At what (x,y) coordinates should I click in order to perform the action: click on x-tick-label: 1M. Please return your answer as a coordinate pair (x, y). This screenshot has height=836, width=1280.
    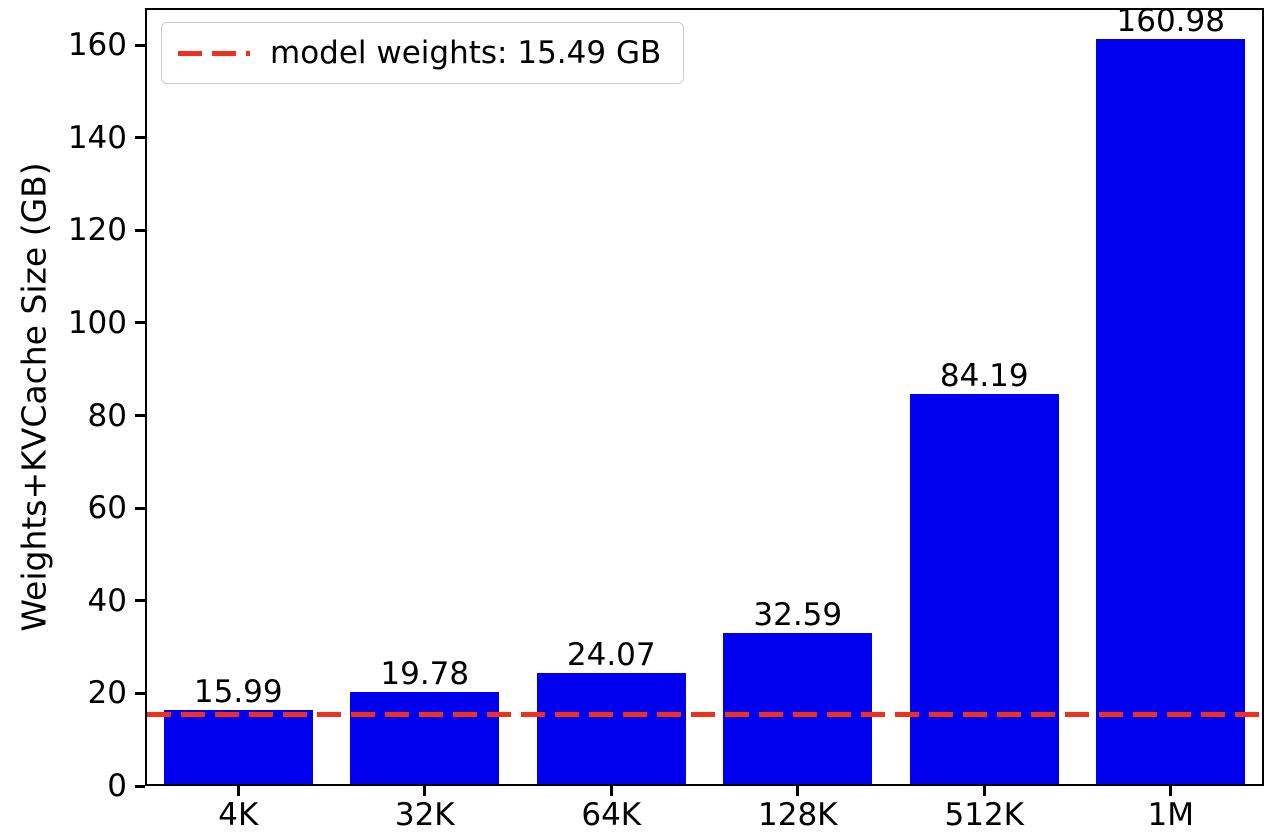
    Looking at the image, I should click on (1170, 815).